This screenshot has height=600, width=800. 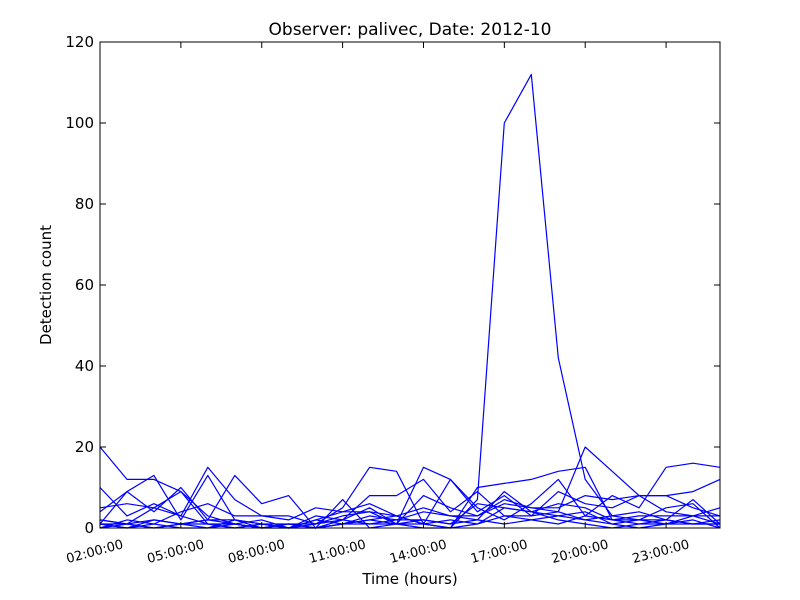 I want to click on x-axis-label: Time (hours), so click(x=409, y=579).